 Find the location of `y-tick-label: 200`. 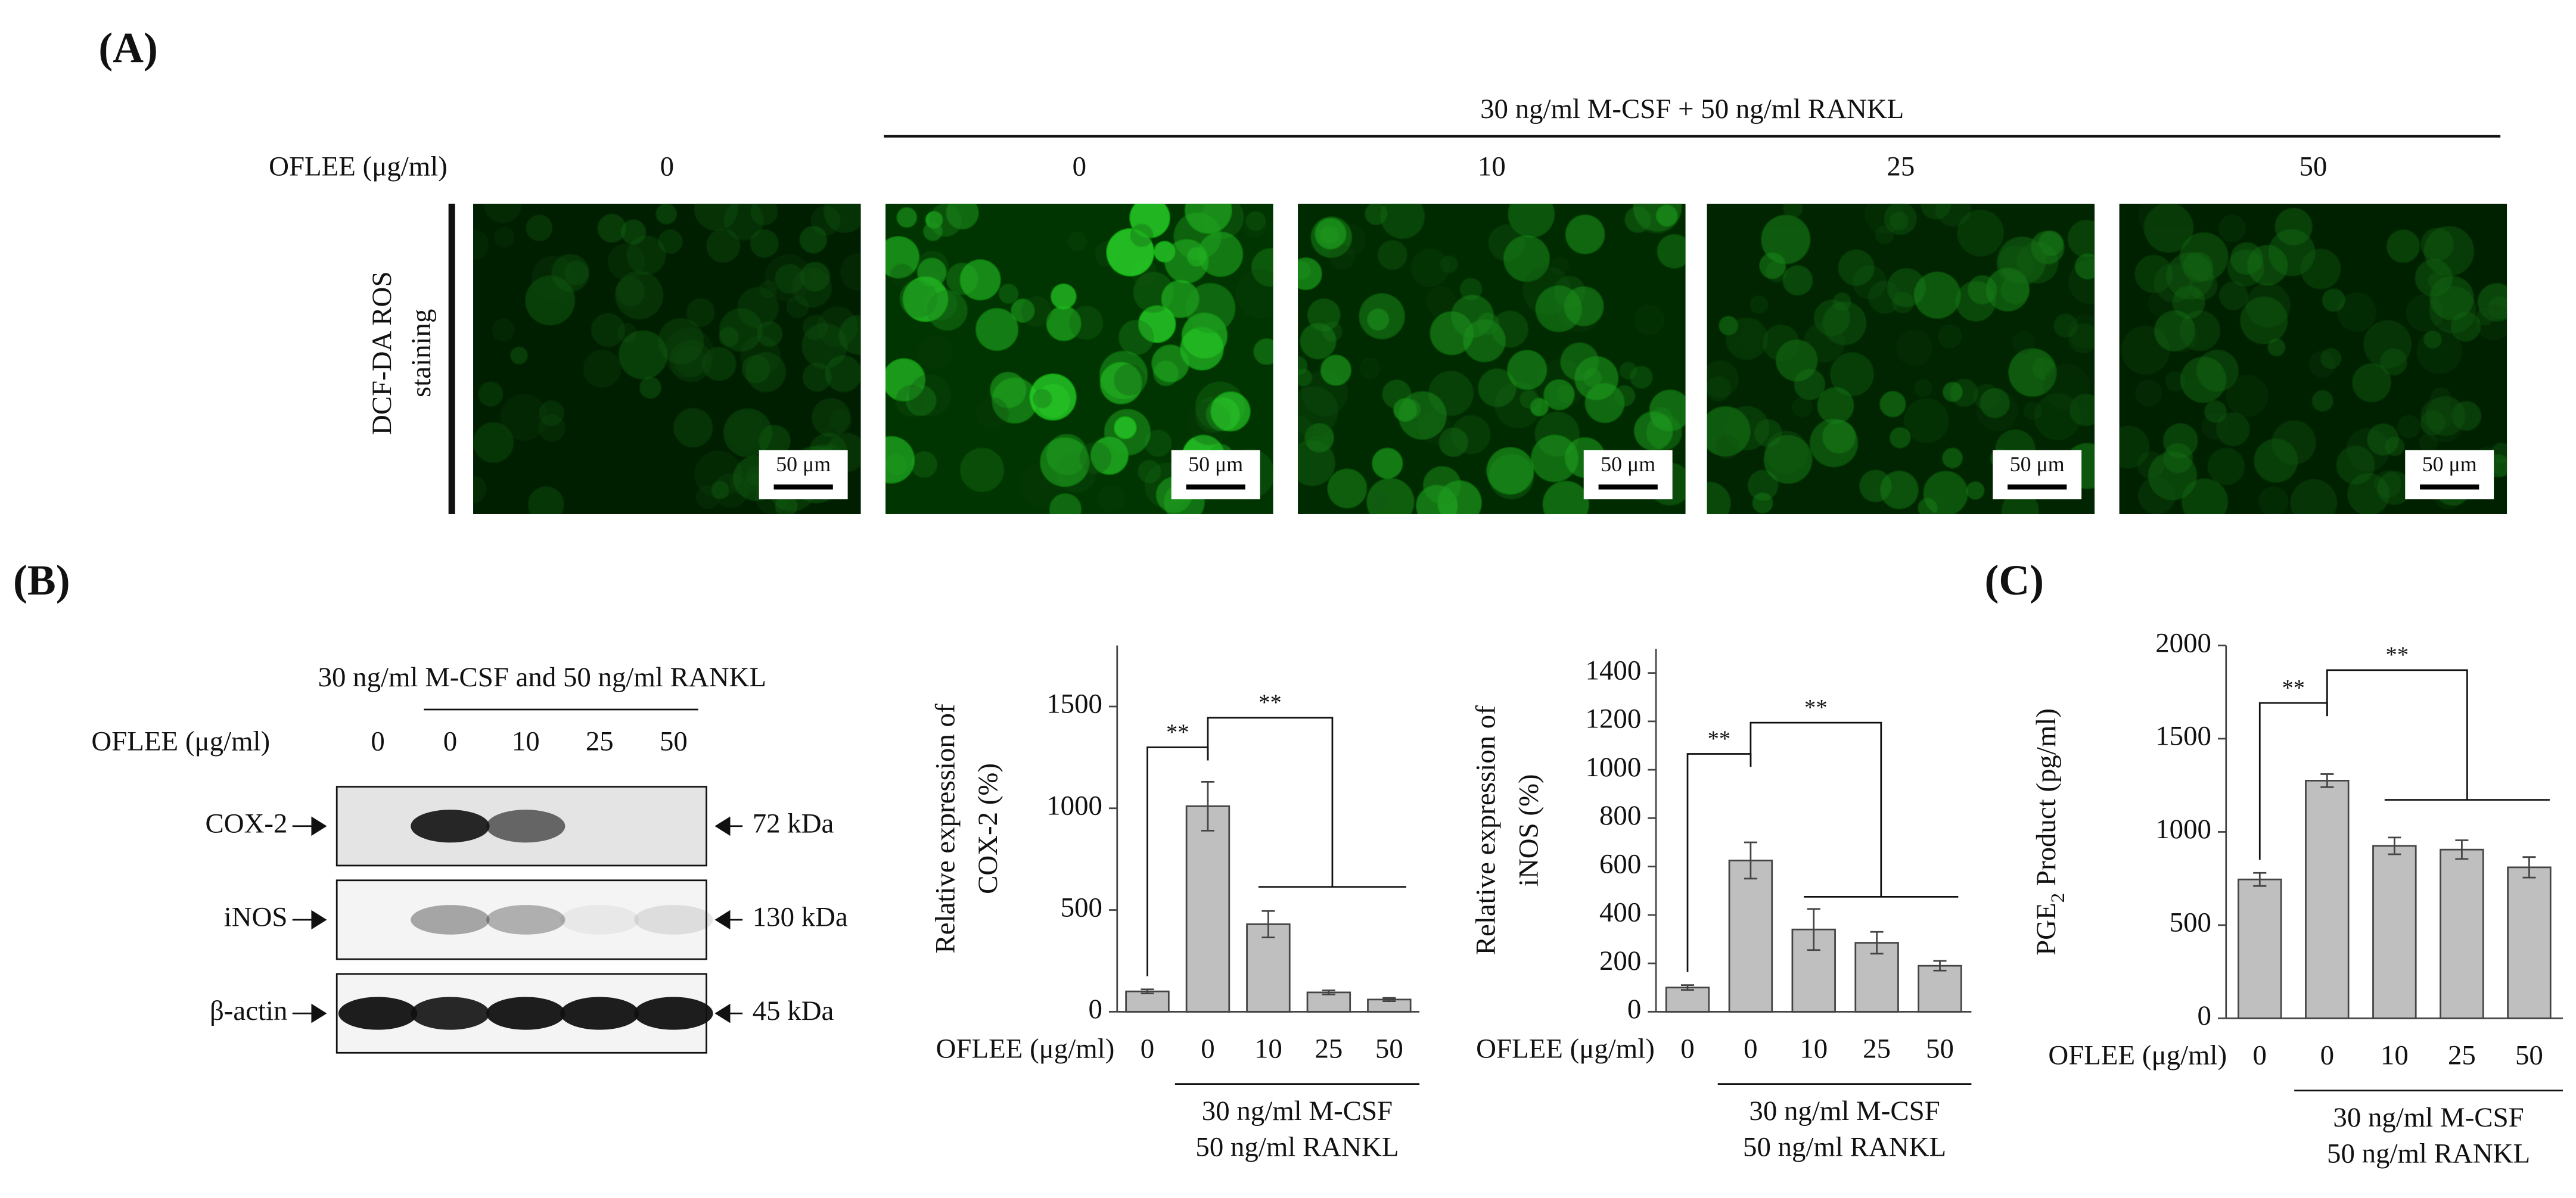

y-tick-label: 200 is located at coordinates (1620, 960).